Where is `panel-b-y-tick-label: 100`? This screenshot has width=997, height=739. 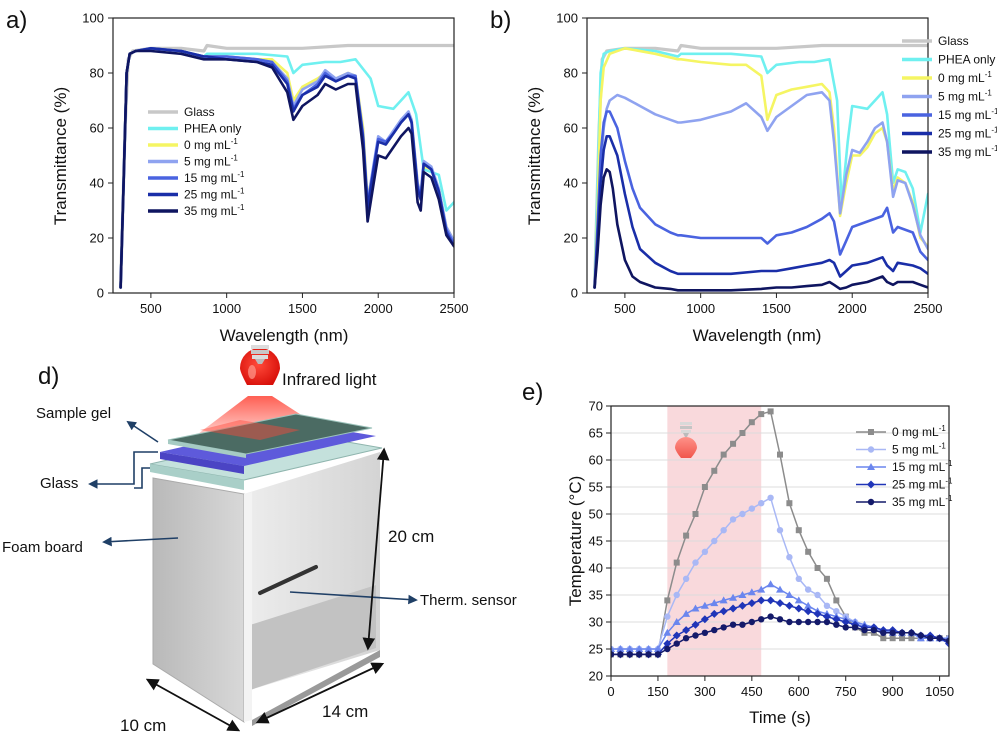
panel-b-y-tick-label: 100 is located at coordinates (567, 18).